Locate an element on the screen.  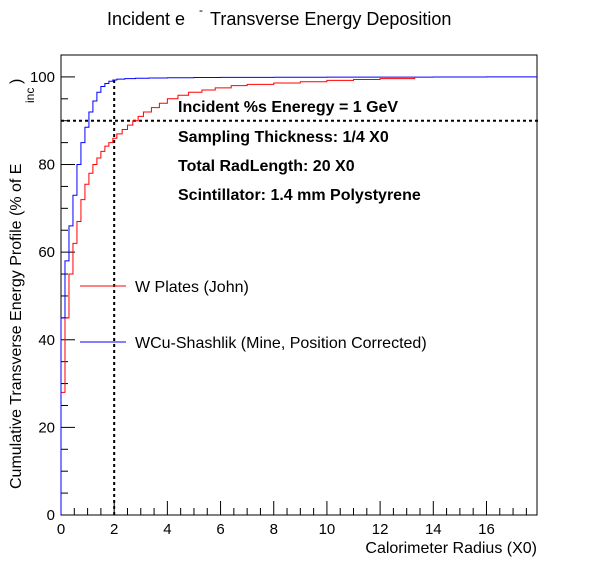
y-axis-title-subscript: inc is located at coordinates (30, 95).